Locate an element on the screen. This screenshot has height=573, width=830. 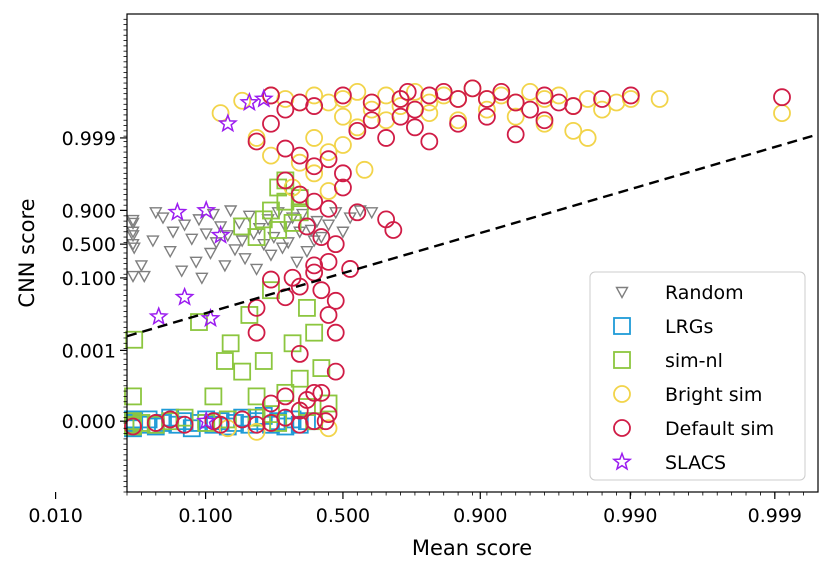
y-axis: 0.999 0.900 0.500 0.100 0.001 0.000 is located at coordinates (94, 255).